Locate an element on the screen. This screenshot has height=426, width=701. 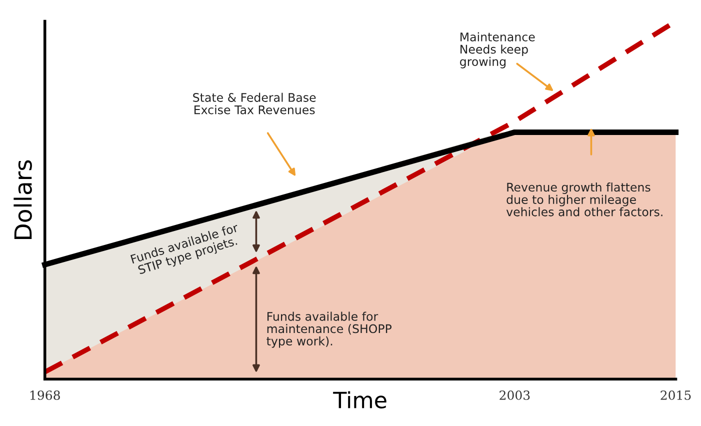
x-tick-label: 2015 is located at coordinates (675, 395).